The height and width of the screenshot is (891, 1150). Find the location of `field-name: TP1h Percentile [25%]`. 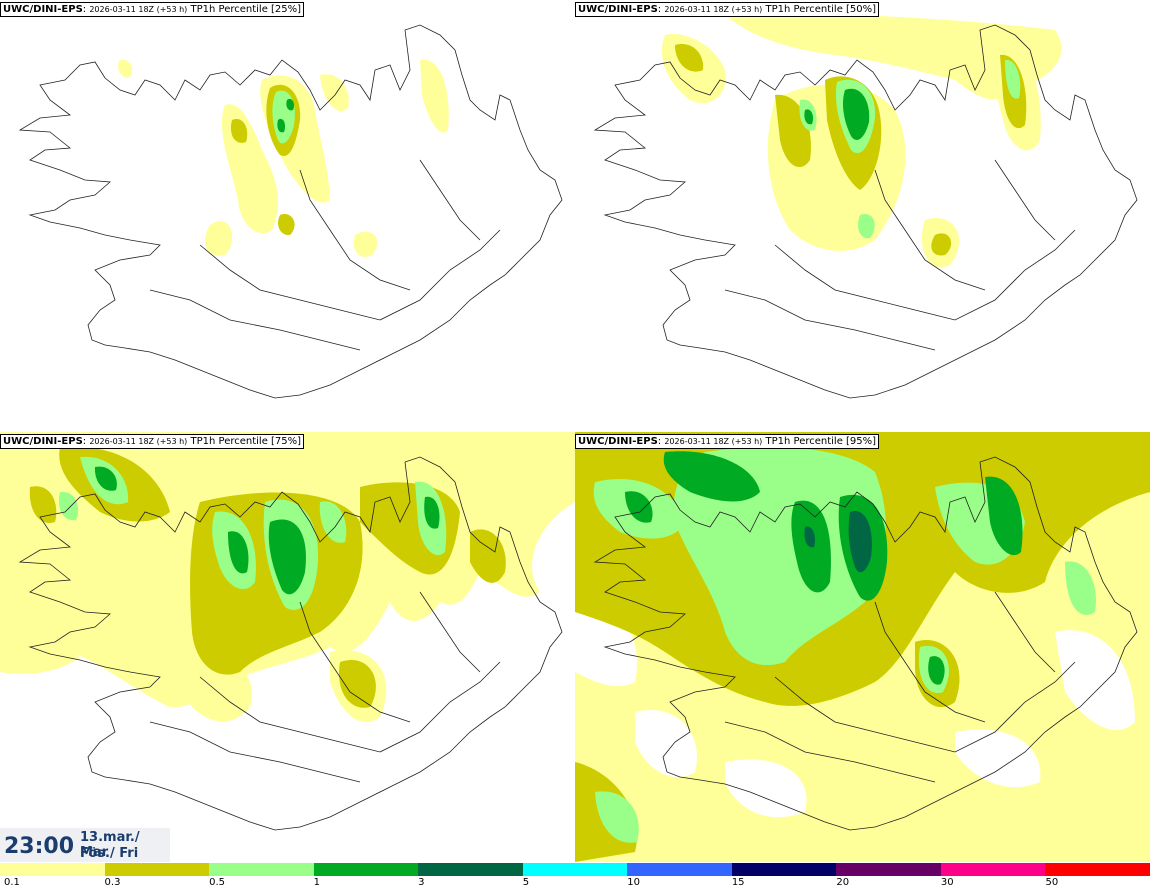

field-name: TP1h Percentile [25%] is located at coordinates (246, 9).